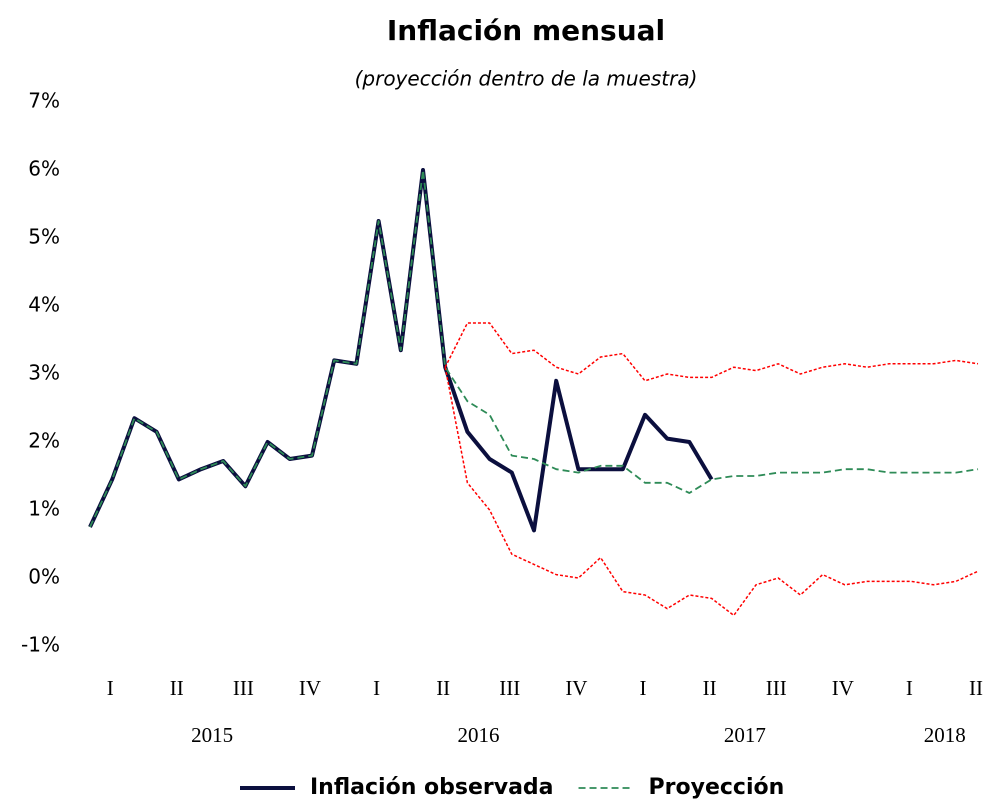 The width and height of the screenshot is (986, 803). I want to click on year-label: 2015, so click(212, 735).